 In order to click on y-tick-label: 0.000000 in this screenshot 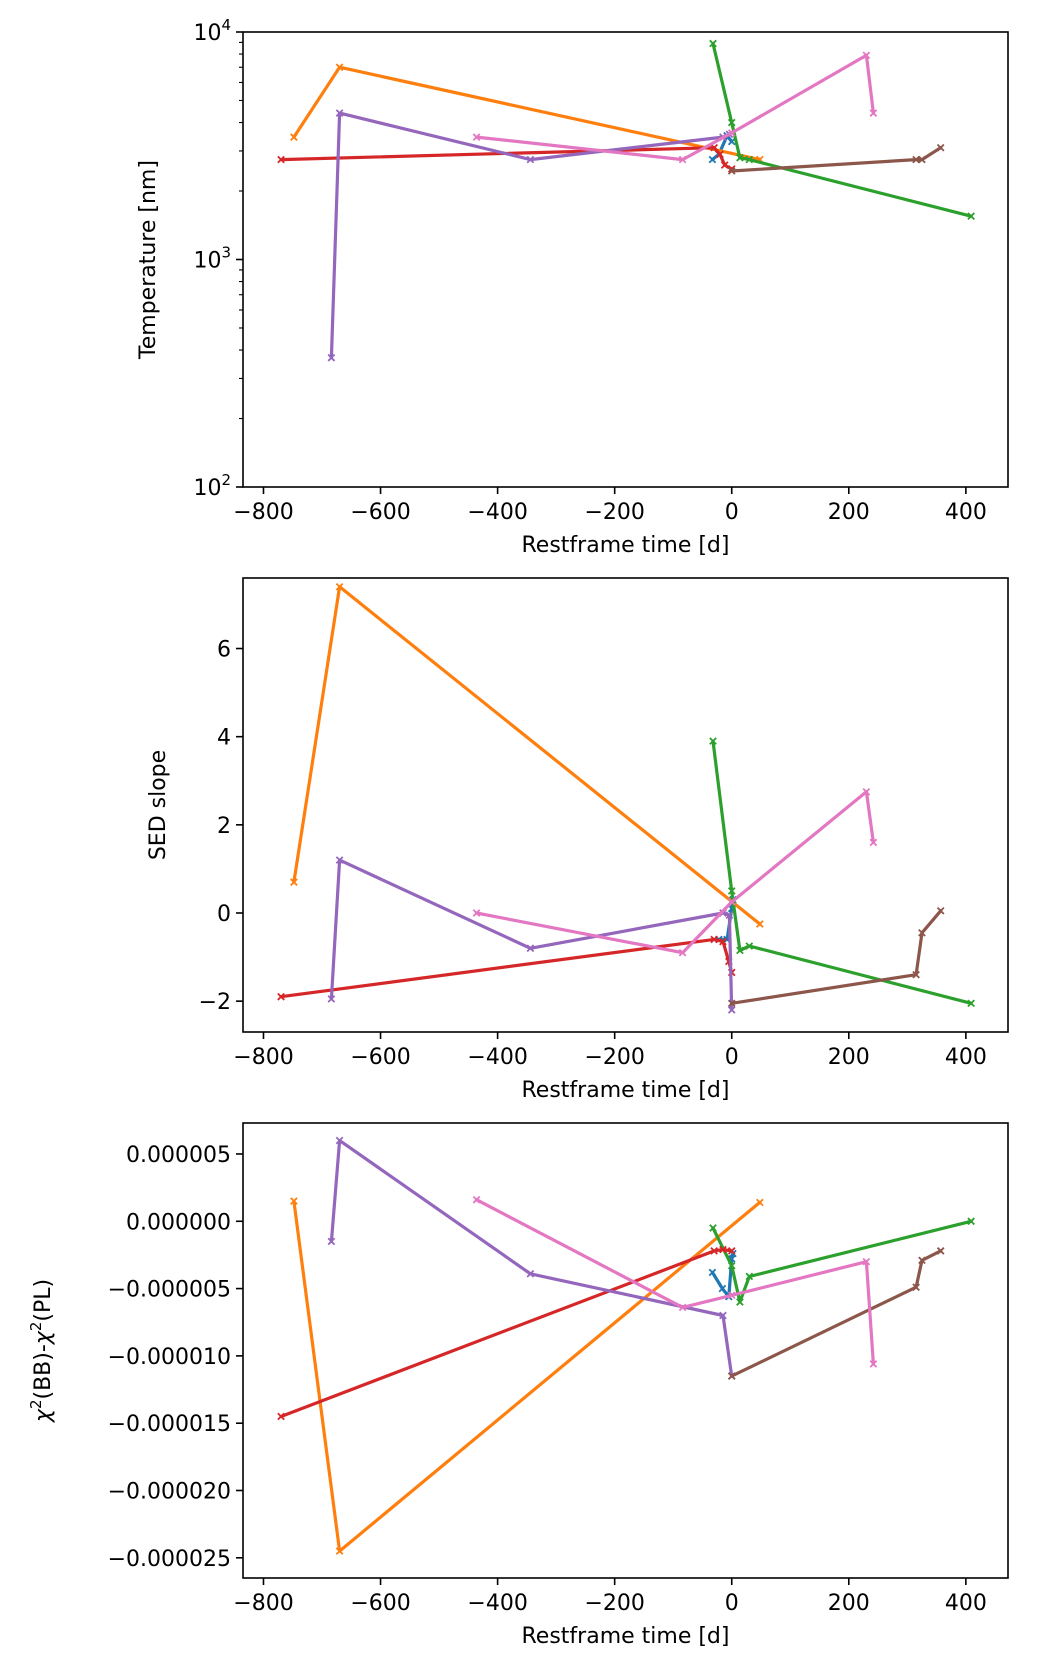, I will do `click(178, 1222)`.